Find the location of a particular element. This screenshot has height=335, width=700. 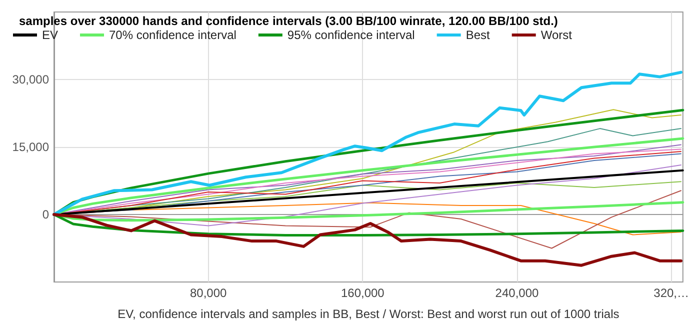

legend-label: 95% confidence interval is located at coordinates (351, 35).